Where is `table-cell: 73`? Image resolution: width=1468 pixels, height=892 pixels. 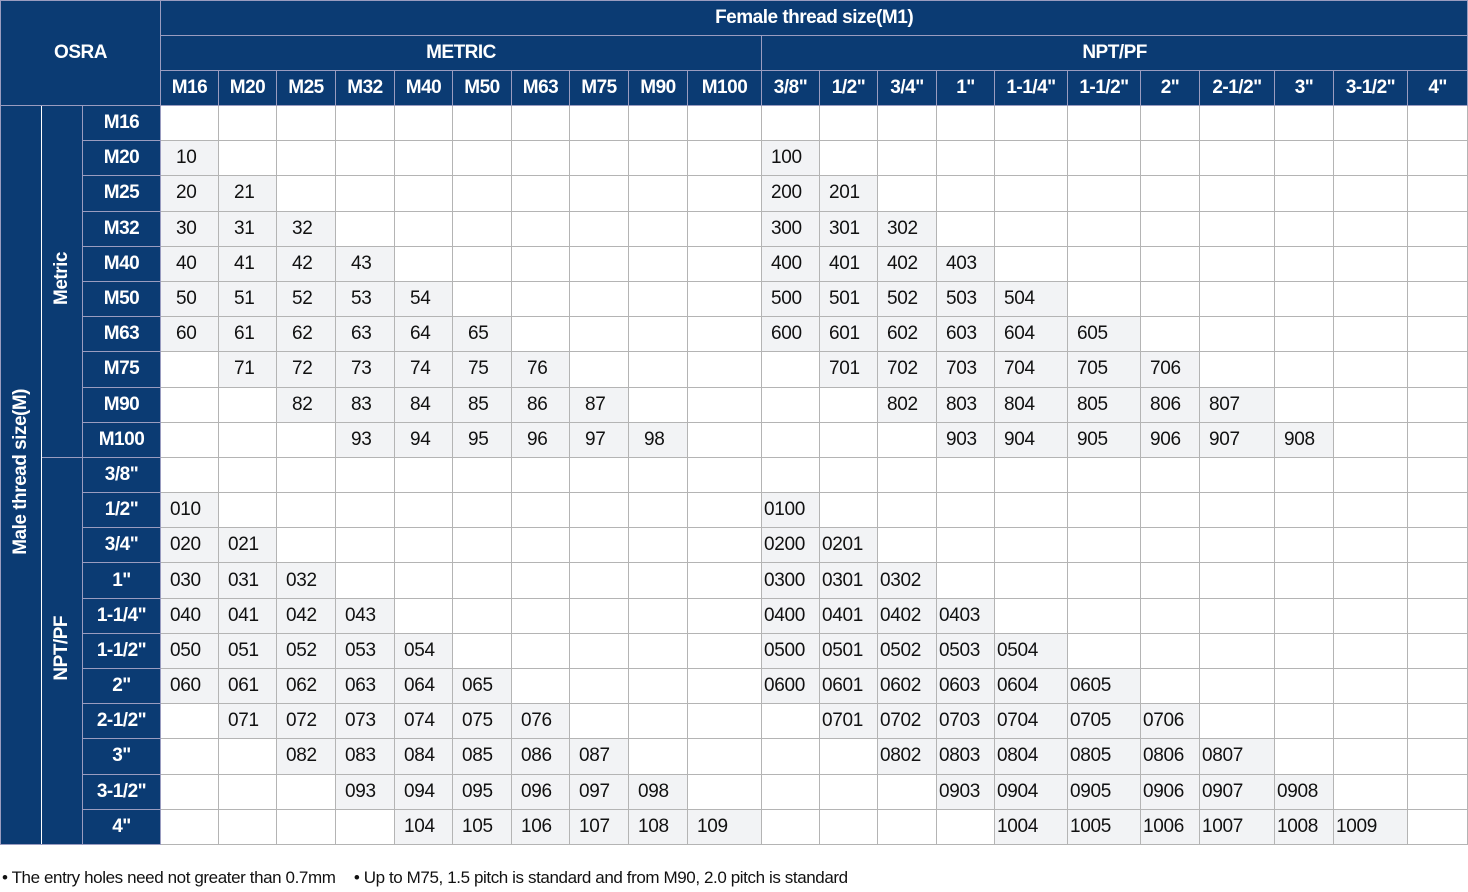 table-cell: 73 is located at coordinates (365, 369).